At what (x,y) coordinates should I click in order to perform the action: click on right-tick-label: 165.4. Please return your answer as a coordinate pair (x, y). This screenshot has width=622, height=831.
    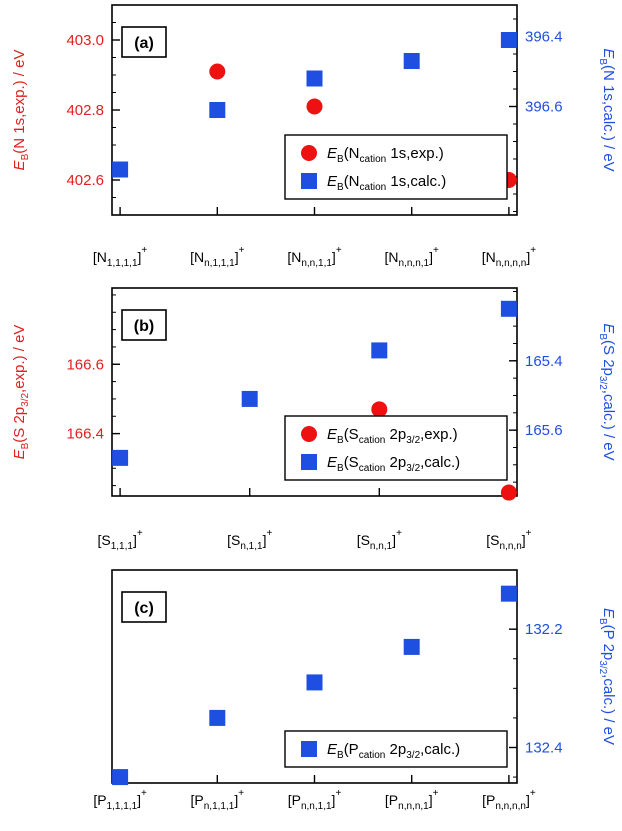
    Looking at the image, I should click on (544, 361).